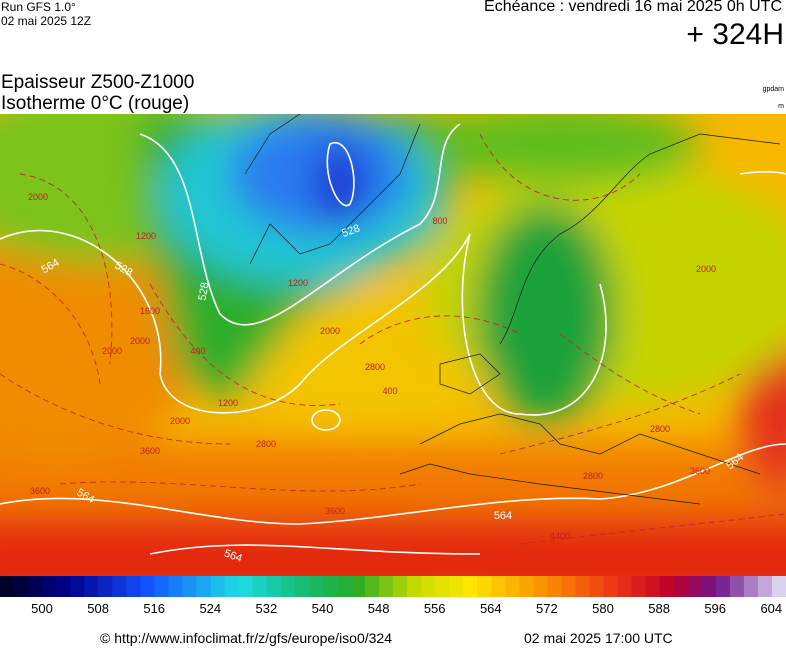  I want to click on colorbar-label: 564, so click(490, 608).